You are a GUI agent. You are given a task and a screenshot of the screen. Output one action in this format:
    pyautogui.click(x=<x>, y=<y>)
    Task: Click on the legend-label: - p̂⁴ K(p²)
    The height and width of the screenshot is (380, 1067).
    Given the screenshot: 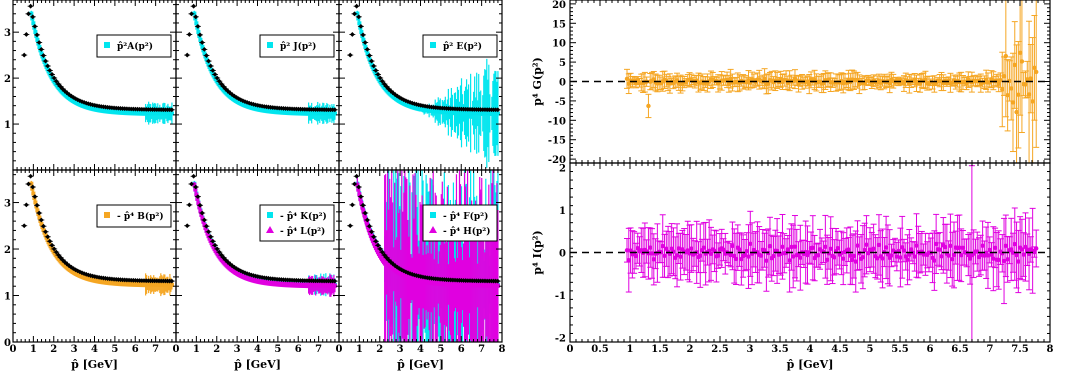 What is the action you would take?
    pyautogui.click(x=303, y=216)
    